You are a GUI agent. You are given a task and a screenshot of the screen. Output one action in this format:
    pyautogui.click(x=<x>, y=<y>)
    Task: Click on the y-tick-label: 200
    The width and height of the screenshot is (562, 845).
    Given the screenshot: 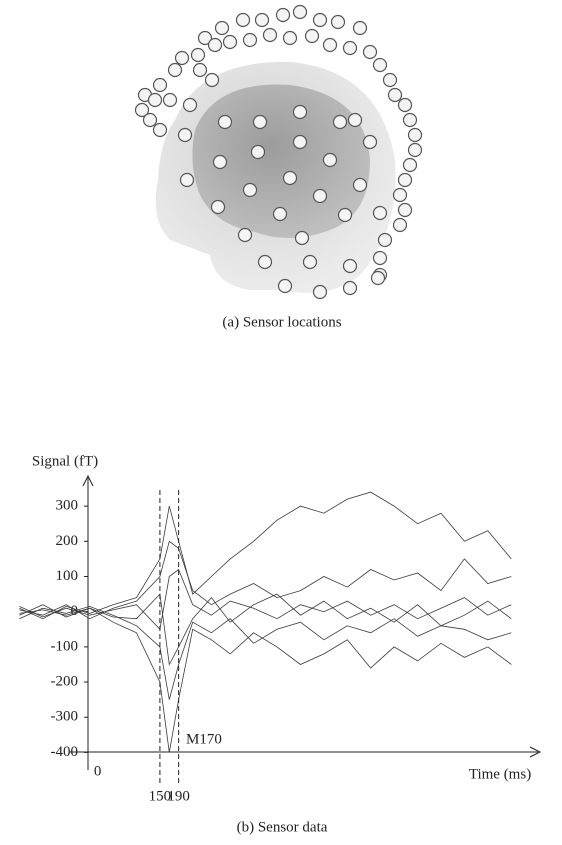 What is the action you would take?
    pyautogui.click(x=67, y=541)
    